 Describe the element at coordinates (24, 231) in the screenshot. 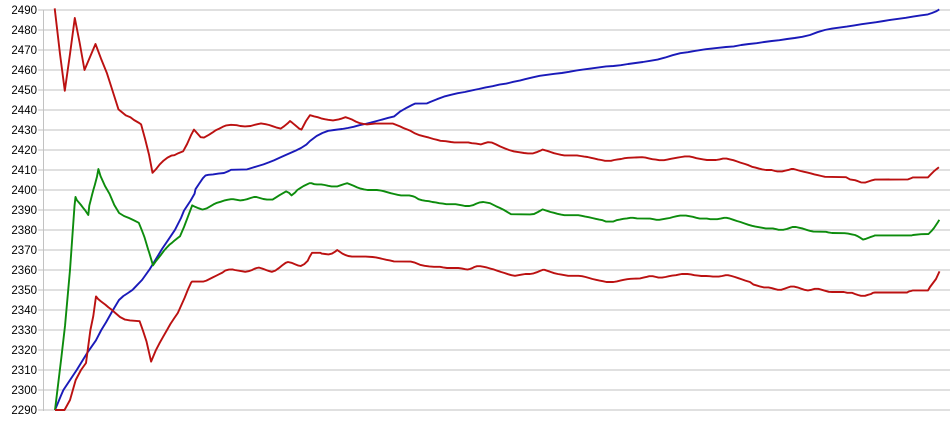

I see `svg-text: 2380` at that location.